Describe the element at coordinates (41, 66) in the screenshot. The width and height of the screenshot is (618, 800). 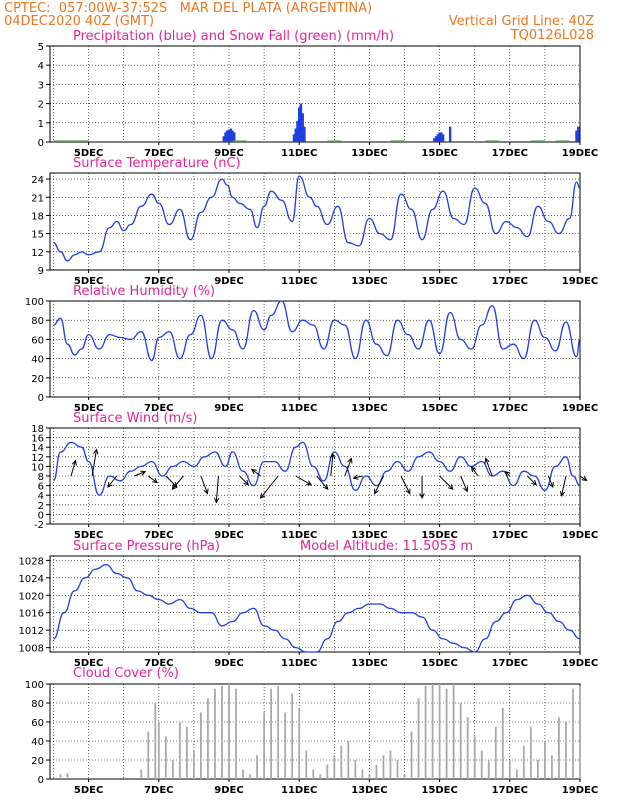
I see `precipitation-ytick-label: 4` at that location.